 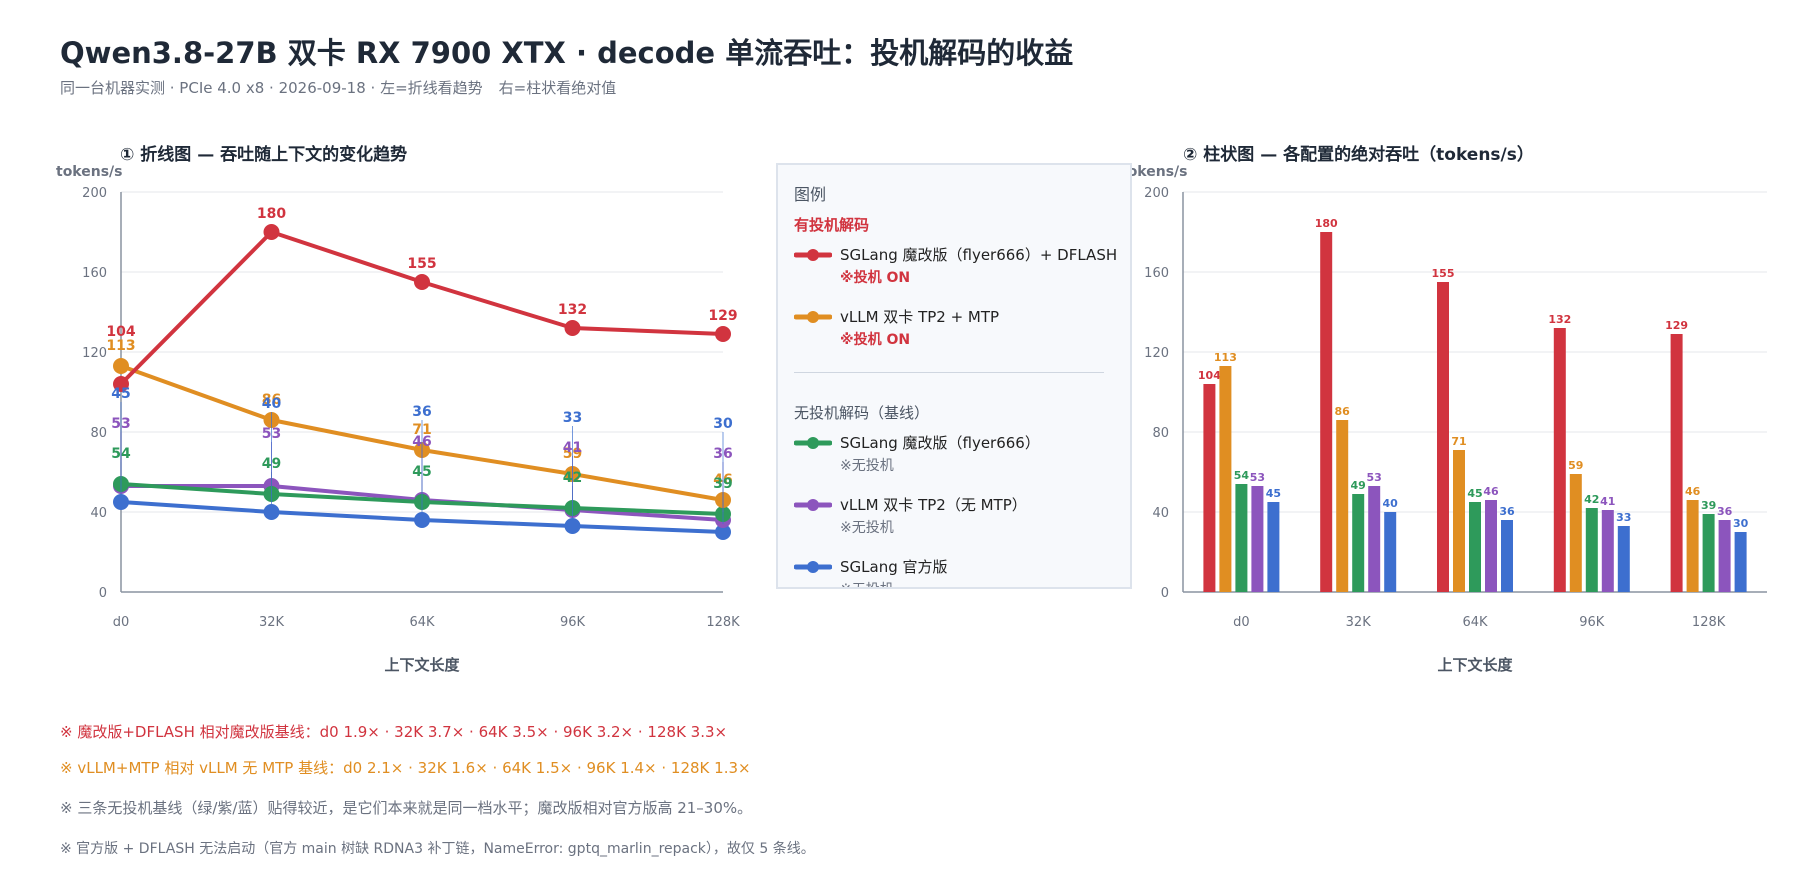 I want to click on bar-value-label: 42, so click(x=1591, y=499).